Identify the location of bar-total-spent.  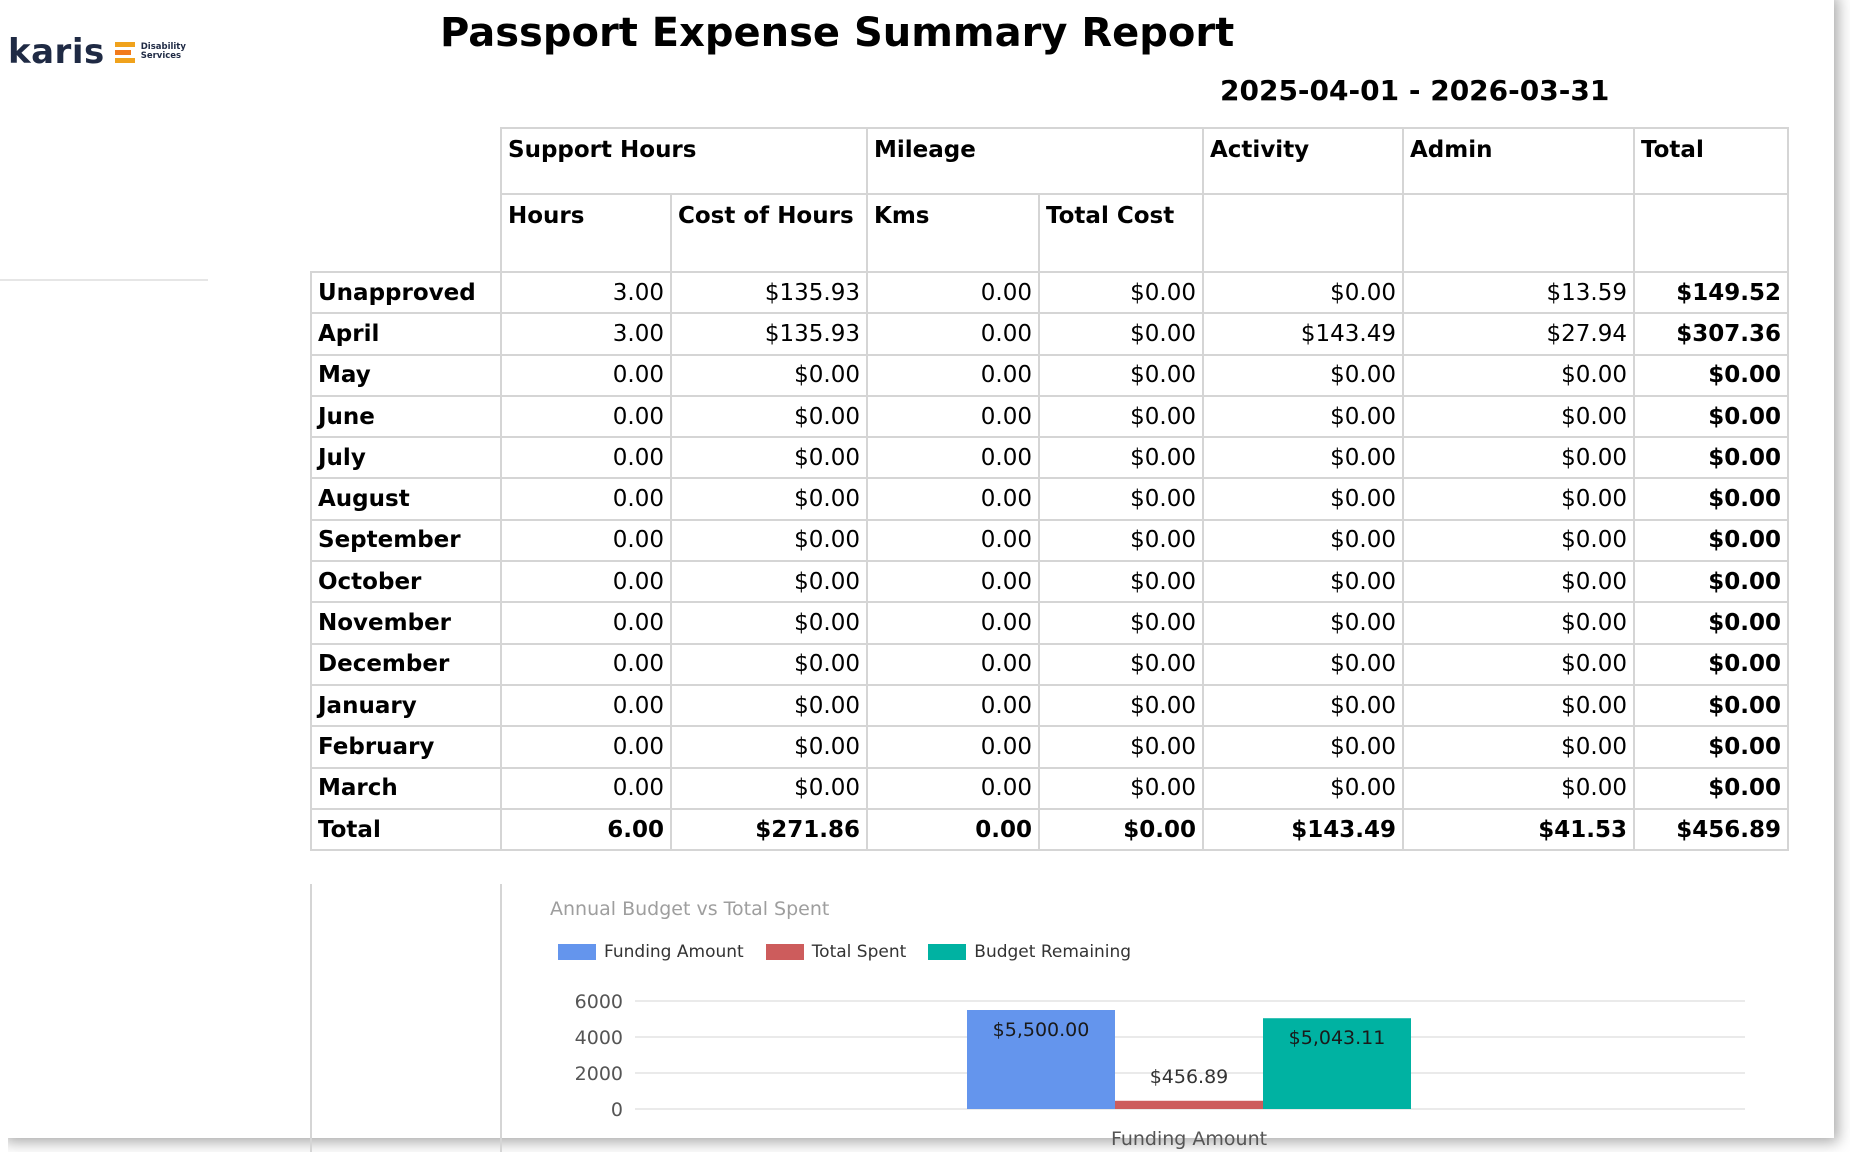
(1189, 1104).